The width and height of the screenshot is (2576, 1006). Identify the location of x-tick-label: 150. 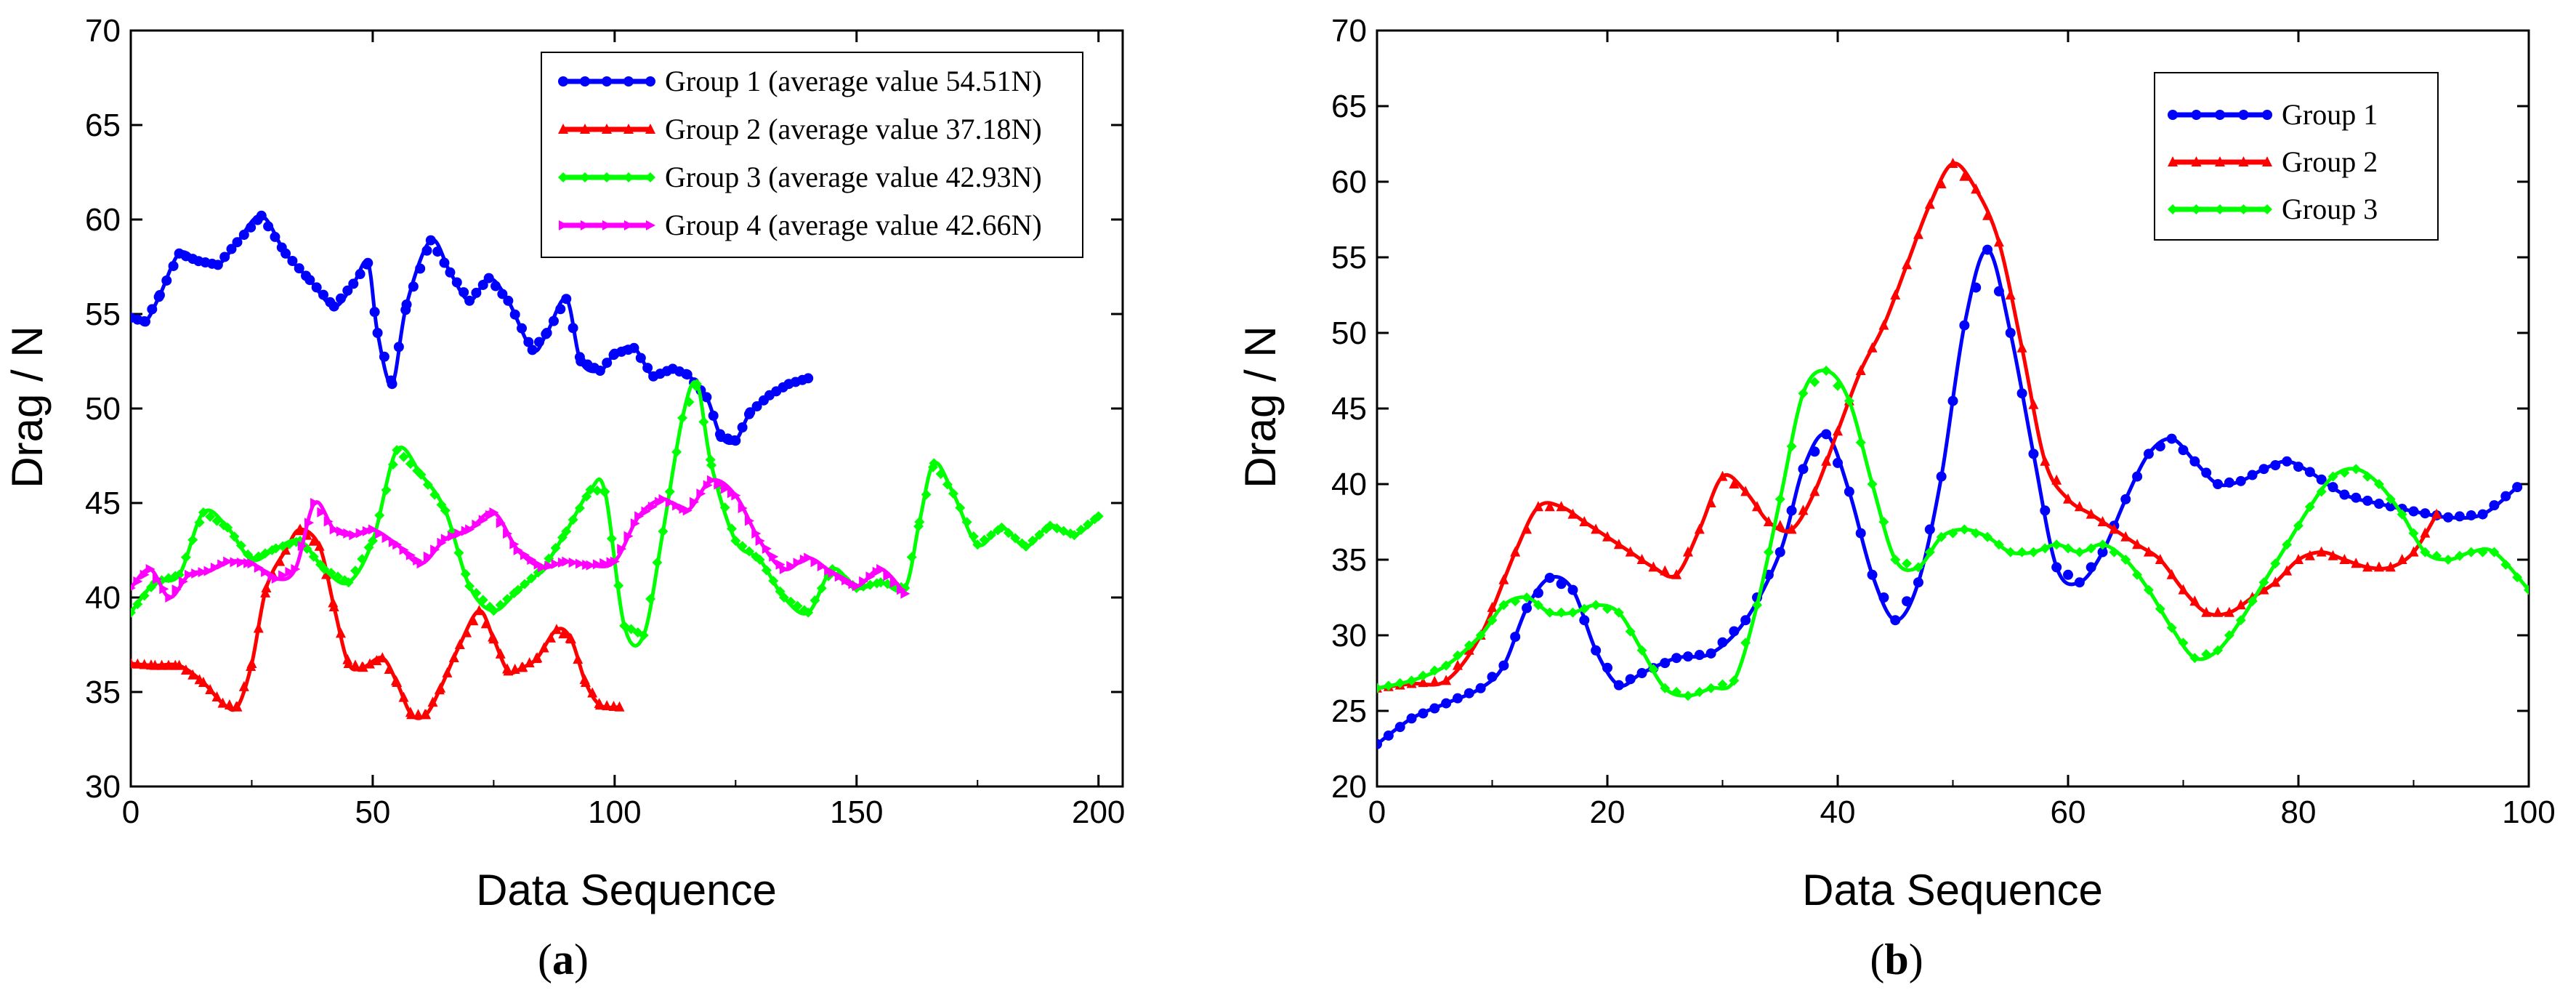
(857, 812).